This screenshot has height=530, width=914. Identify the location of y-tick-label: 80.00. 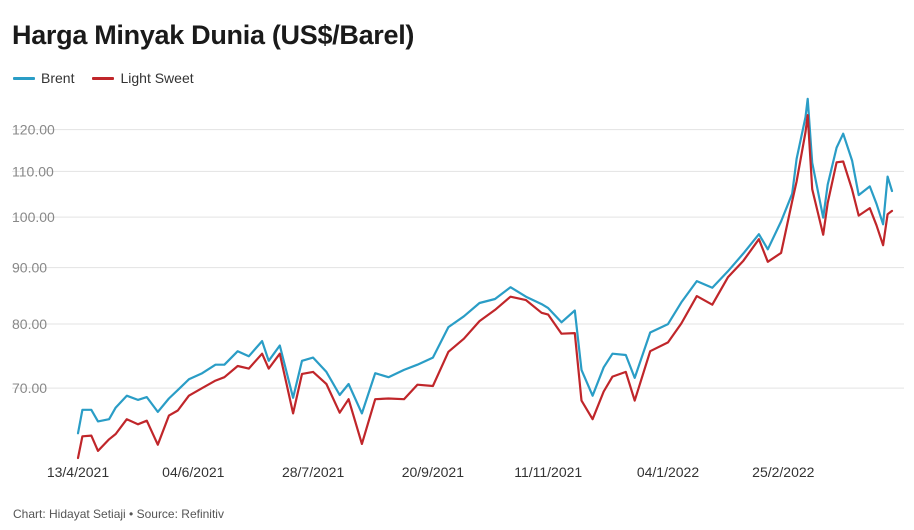
(29, 324).